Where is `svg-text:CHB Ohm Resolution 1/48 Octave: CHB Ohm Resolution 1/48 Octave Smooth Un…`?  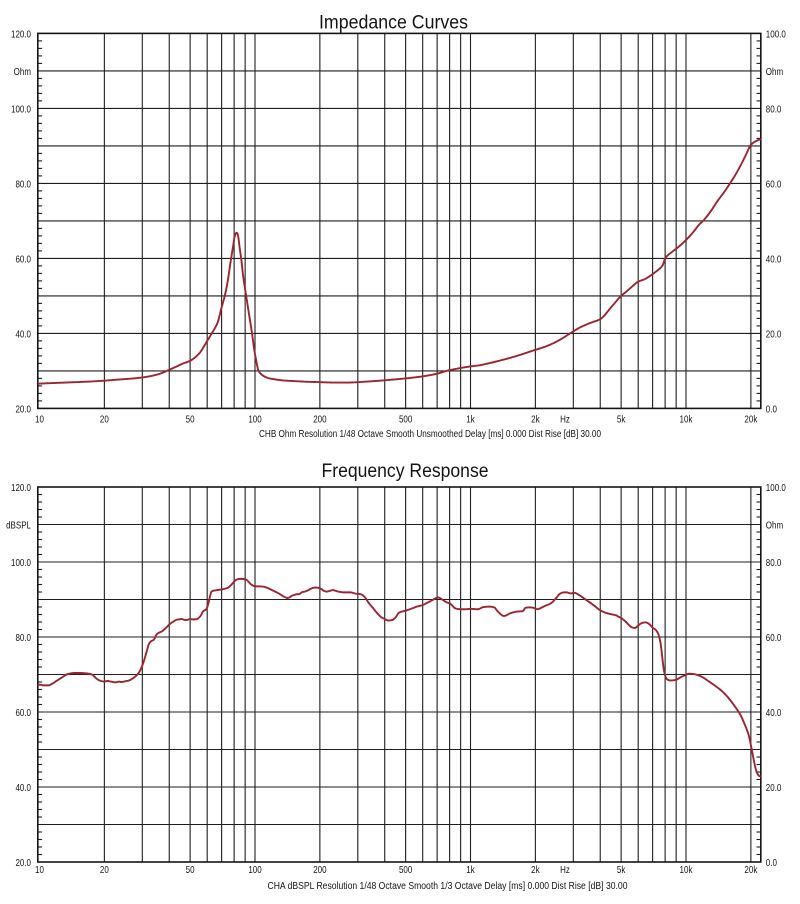 svg-text:CHB Ohm Resolution 1/48 Octave: CHB Ohm Resolution 1/48 Octave Smooth Un… is located at coordinates (430, 434).